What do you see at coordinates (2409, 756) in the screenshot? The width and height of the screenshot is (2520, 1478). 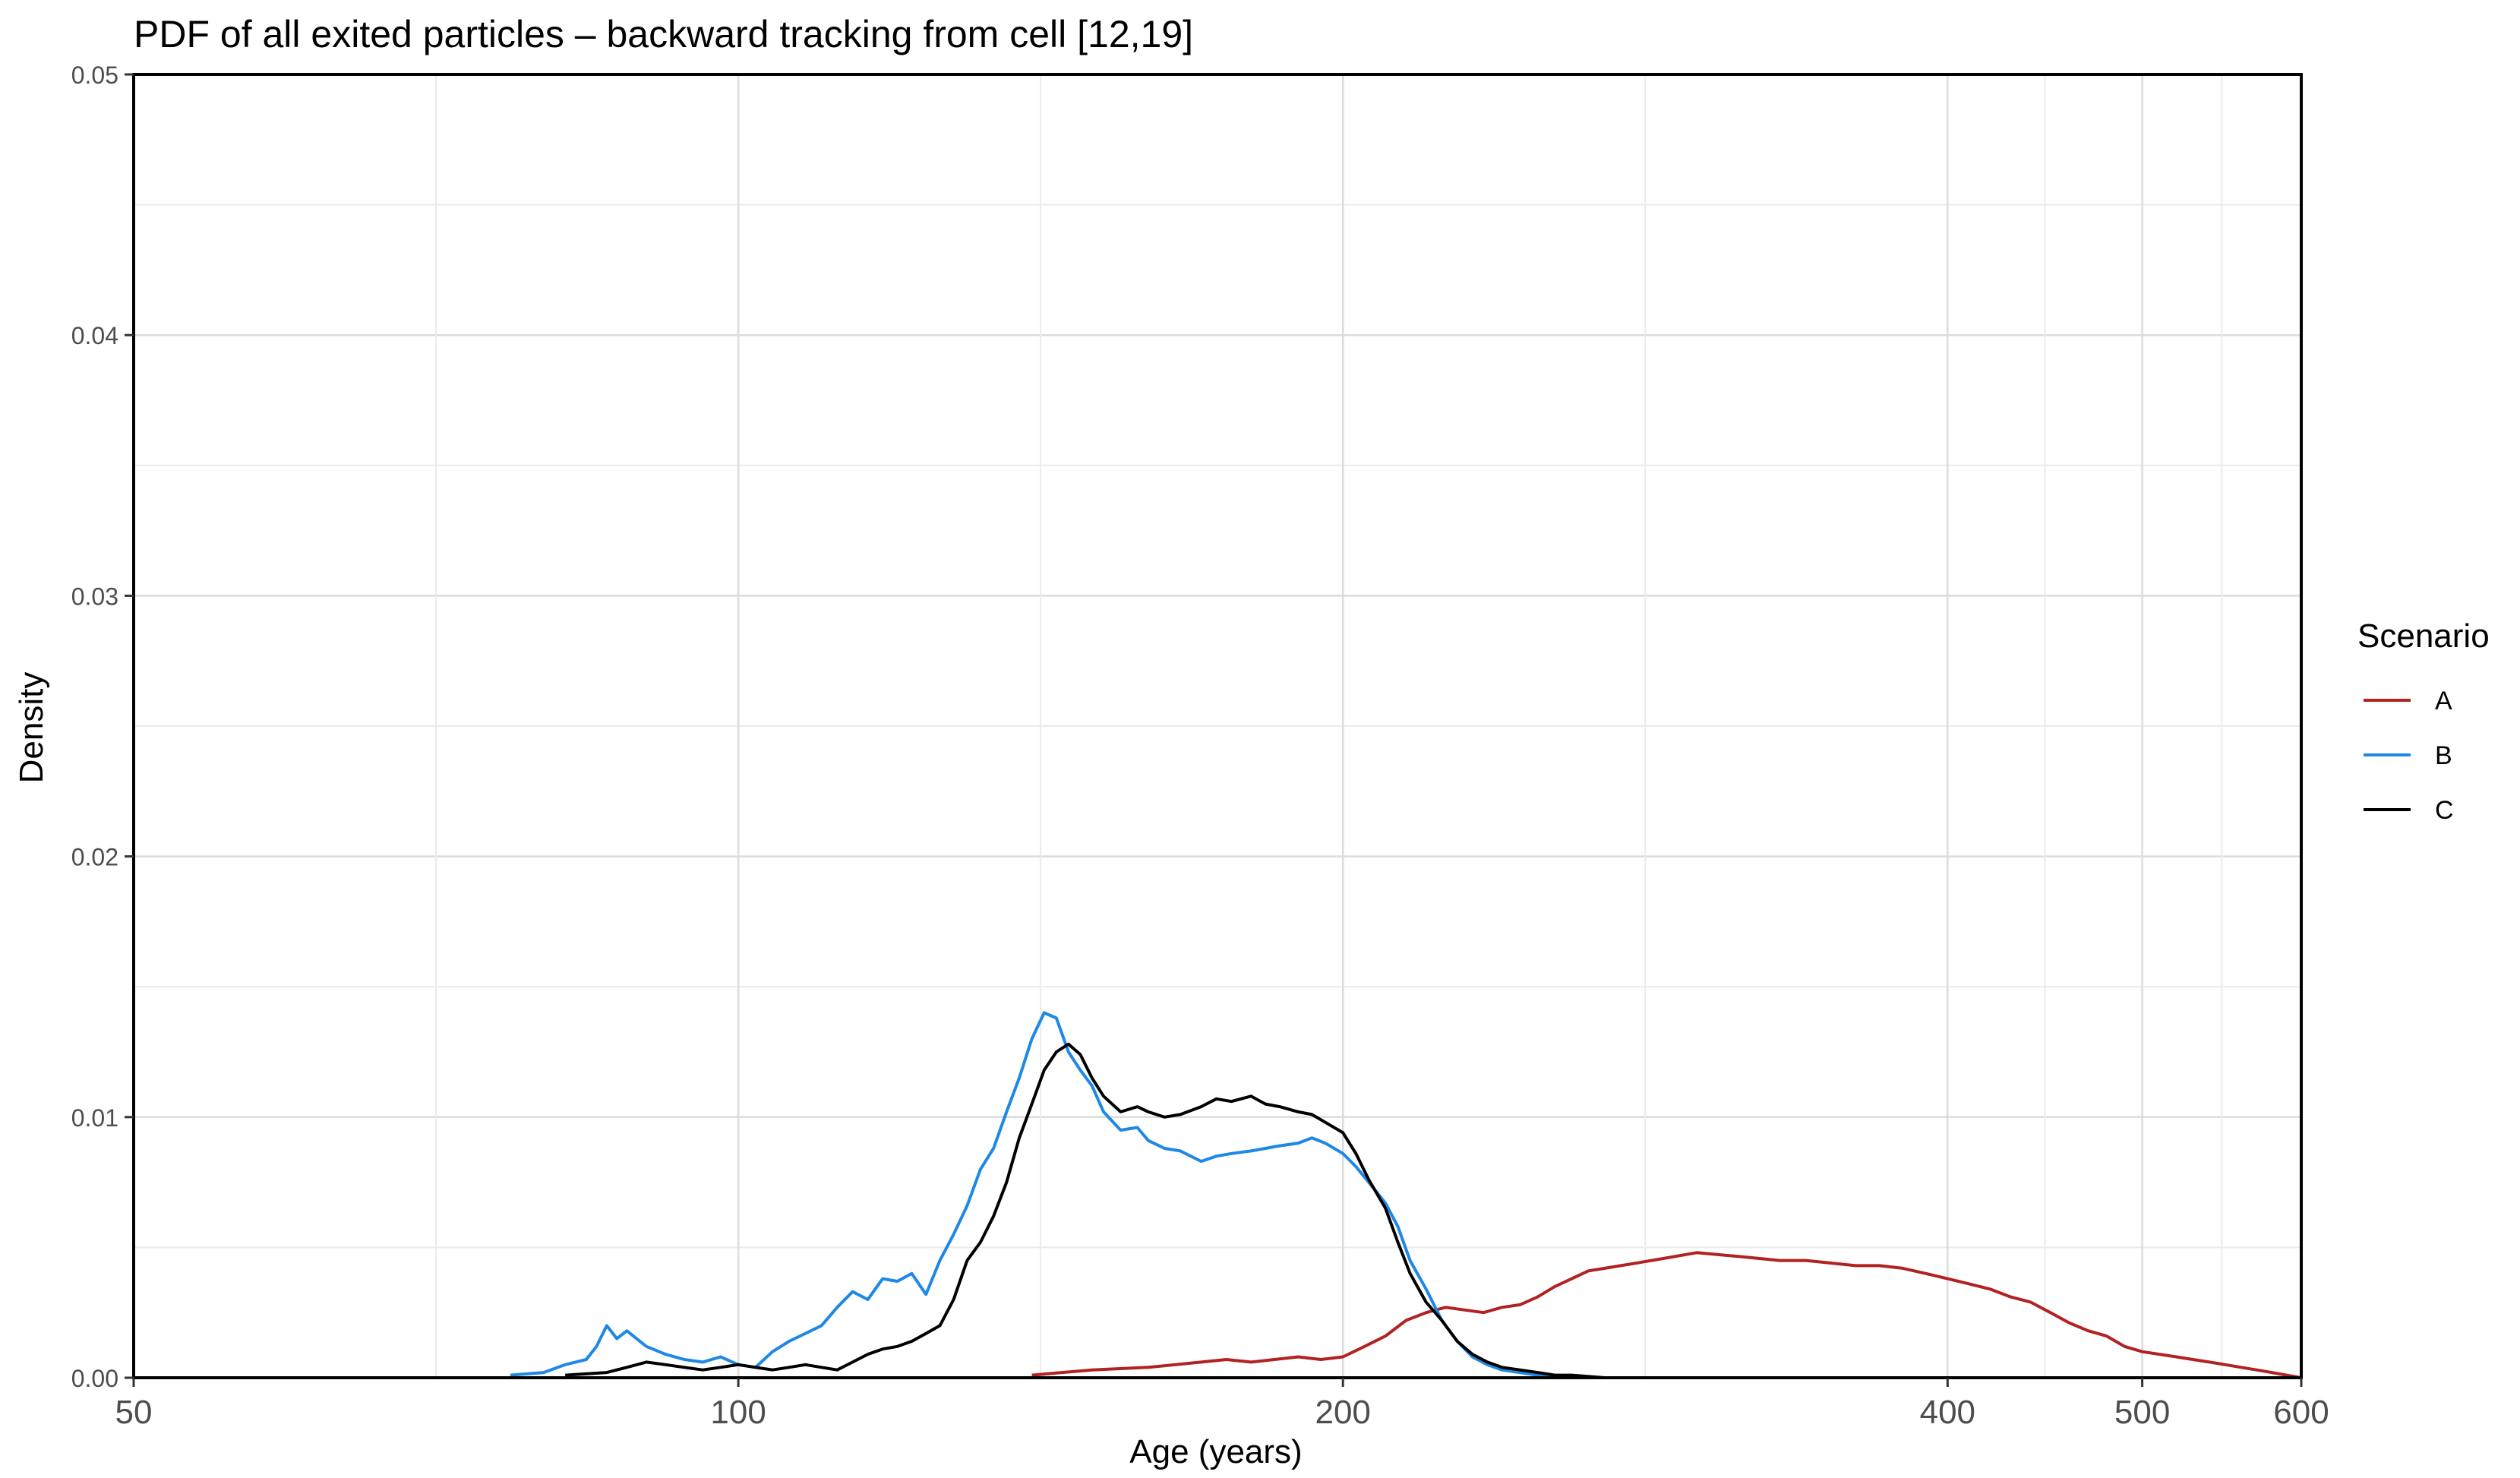 I see `legend-items: ABC` at bounding box center [2409, 756].